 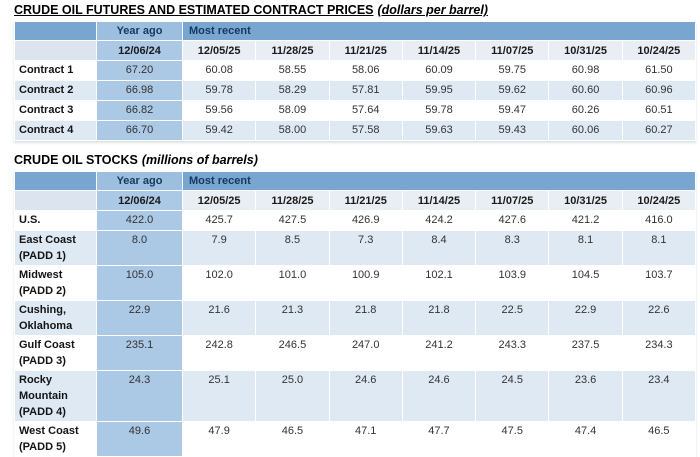 What do you see at coordinates (512, 90) in the screenshot?
I see `value-cell: 59.62` at bounding box center [512, 90].